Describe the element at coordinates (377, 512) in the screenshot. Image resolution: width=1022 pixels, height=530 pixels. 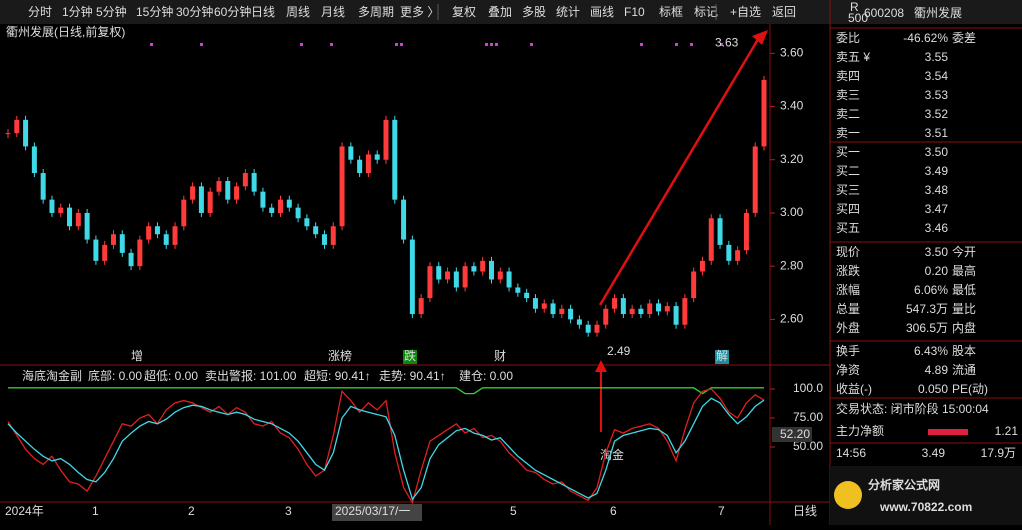
I see `cursor-date-bg` at that location.